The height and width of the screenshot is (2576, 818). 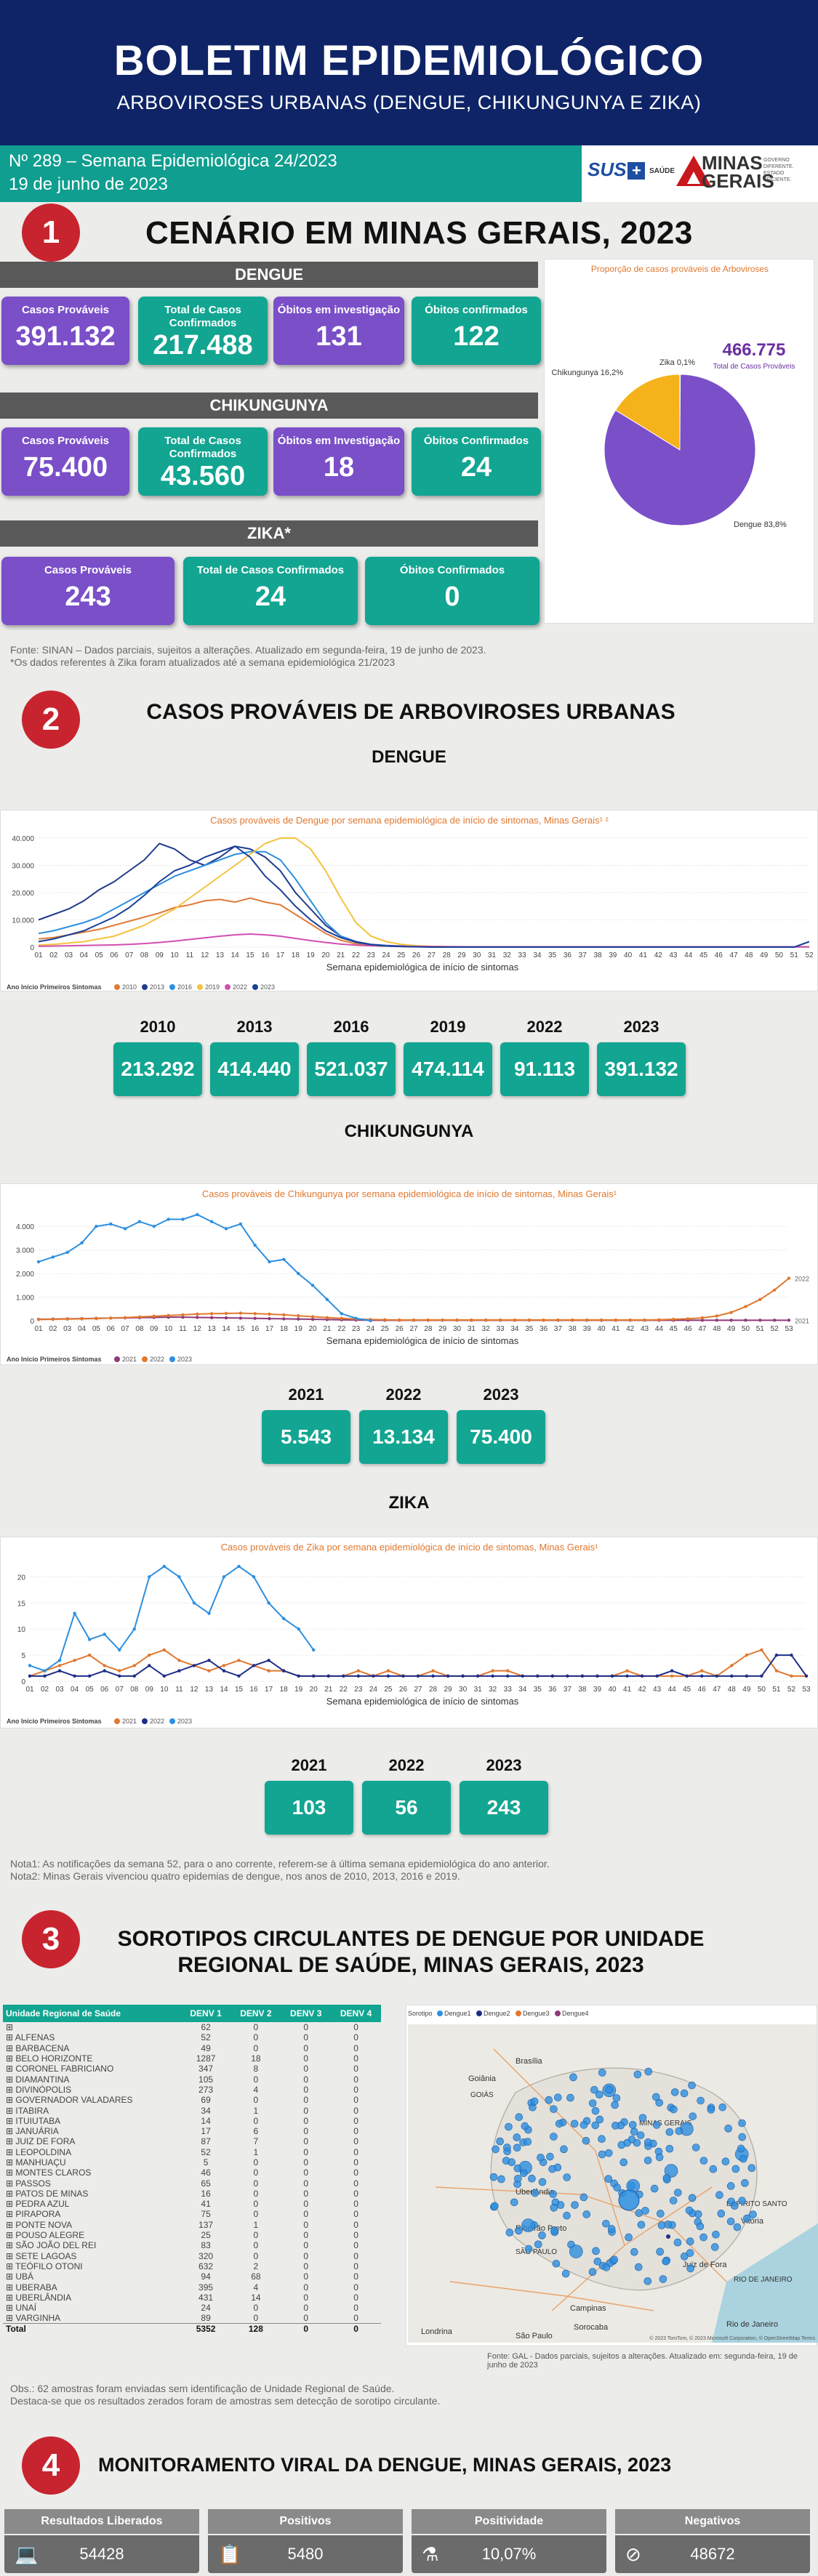 What do you see at coordinates (206, 2013) in the screenshot?
I see `table-header: DENV 1` at bounding box center [206, 2013].